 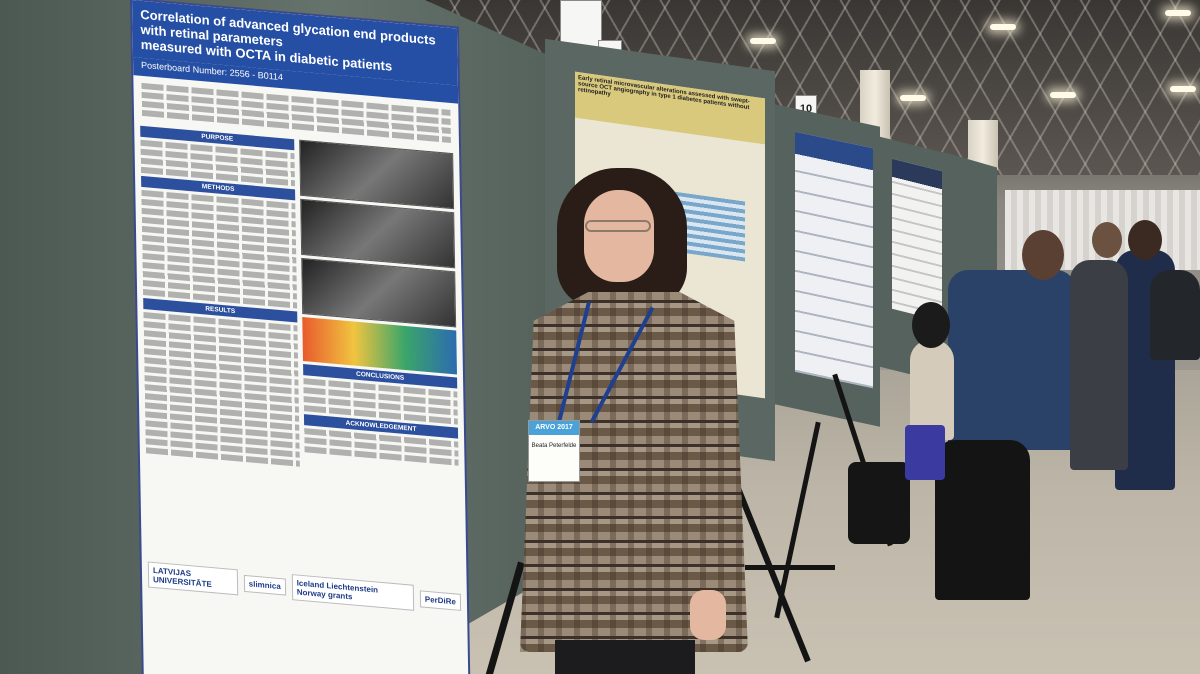 I want to click on logo-perdire: PerDiRe, so click(x=440, y=600).